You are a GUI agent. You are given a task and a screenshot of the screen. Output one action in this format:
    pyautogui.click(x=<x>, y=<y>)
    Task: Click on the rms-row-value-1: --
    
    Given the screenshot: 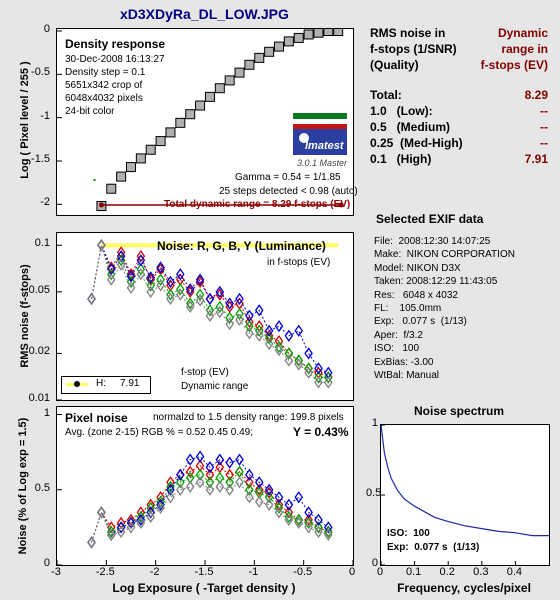 What is the action you would take?
    pyautogui.click(x=544, y=111)
    